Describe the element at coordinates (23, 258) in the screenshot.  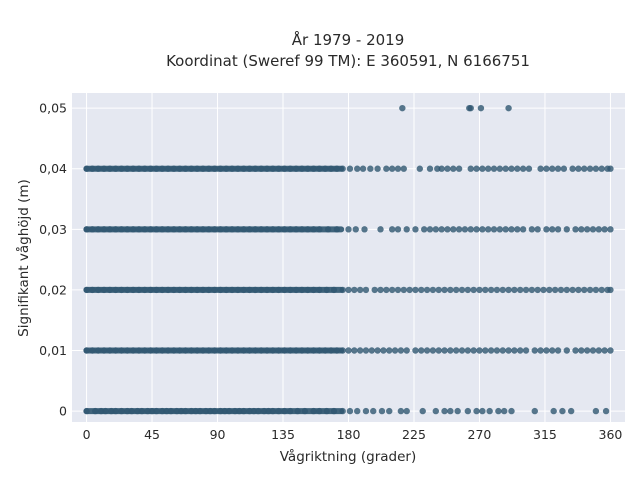
I see `y-axis-label: Signifikant våghöjd (m)` at that location.